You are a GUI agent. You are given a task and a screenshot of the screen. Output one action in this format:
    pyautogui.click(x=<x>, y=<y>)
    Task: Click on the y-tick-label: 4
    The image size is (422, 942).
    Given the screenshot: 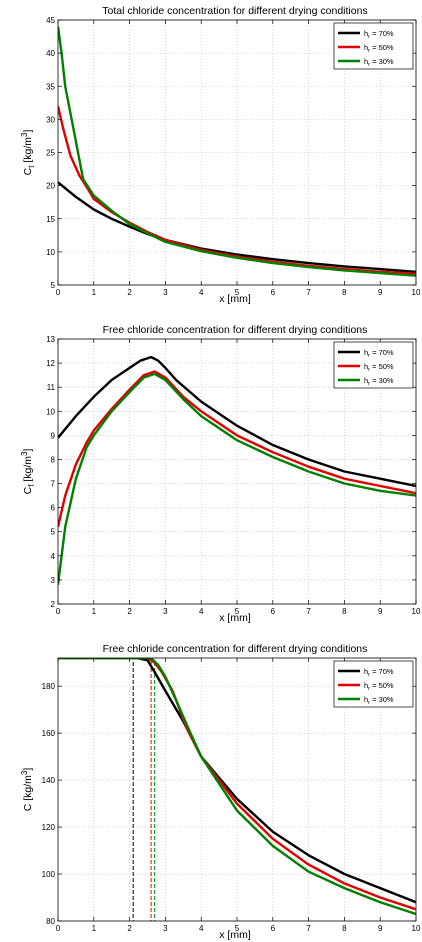 What is the action you would take?
    pyautogui.click(x=53, y=556)
    